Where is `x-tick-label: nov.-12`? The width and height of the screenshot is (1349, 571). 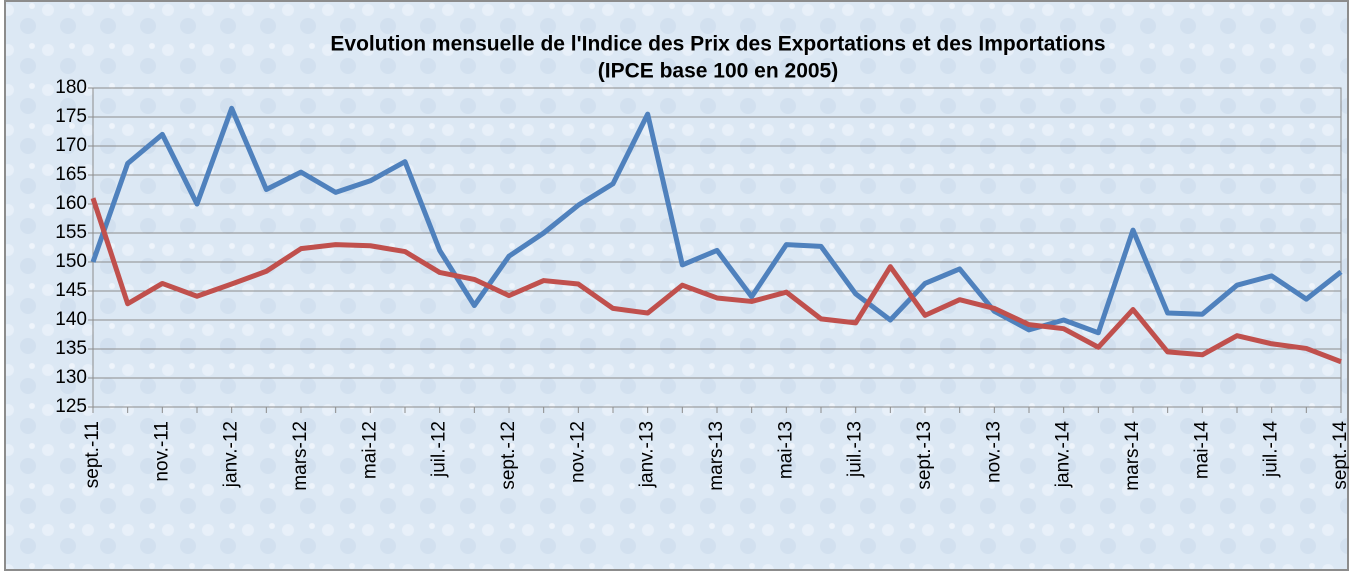 x-tick-label: nov.-12 is located at coordinates (577, 452).